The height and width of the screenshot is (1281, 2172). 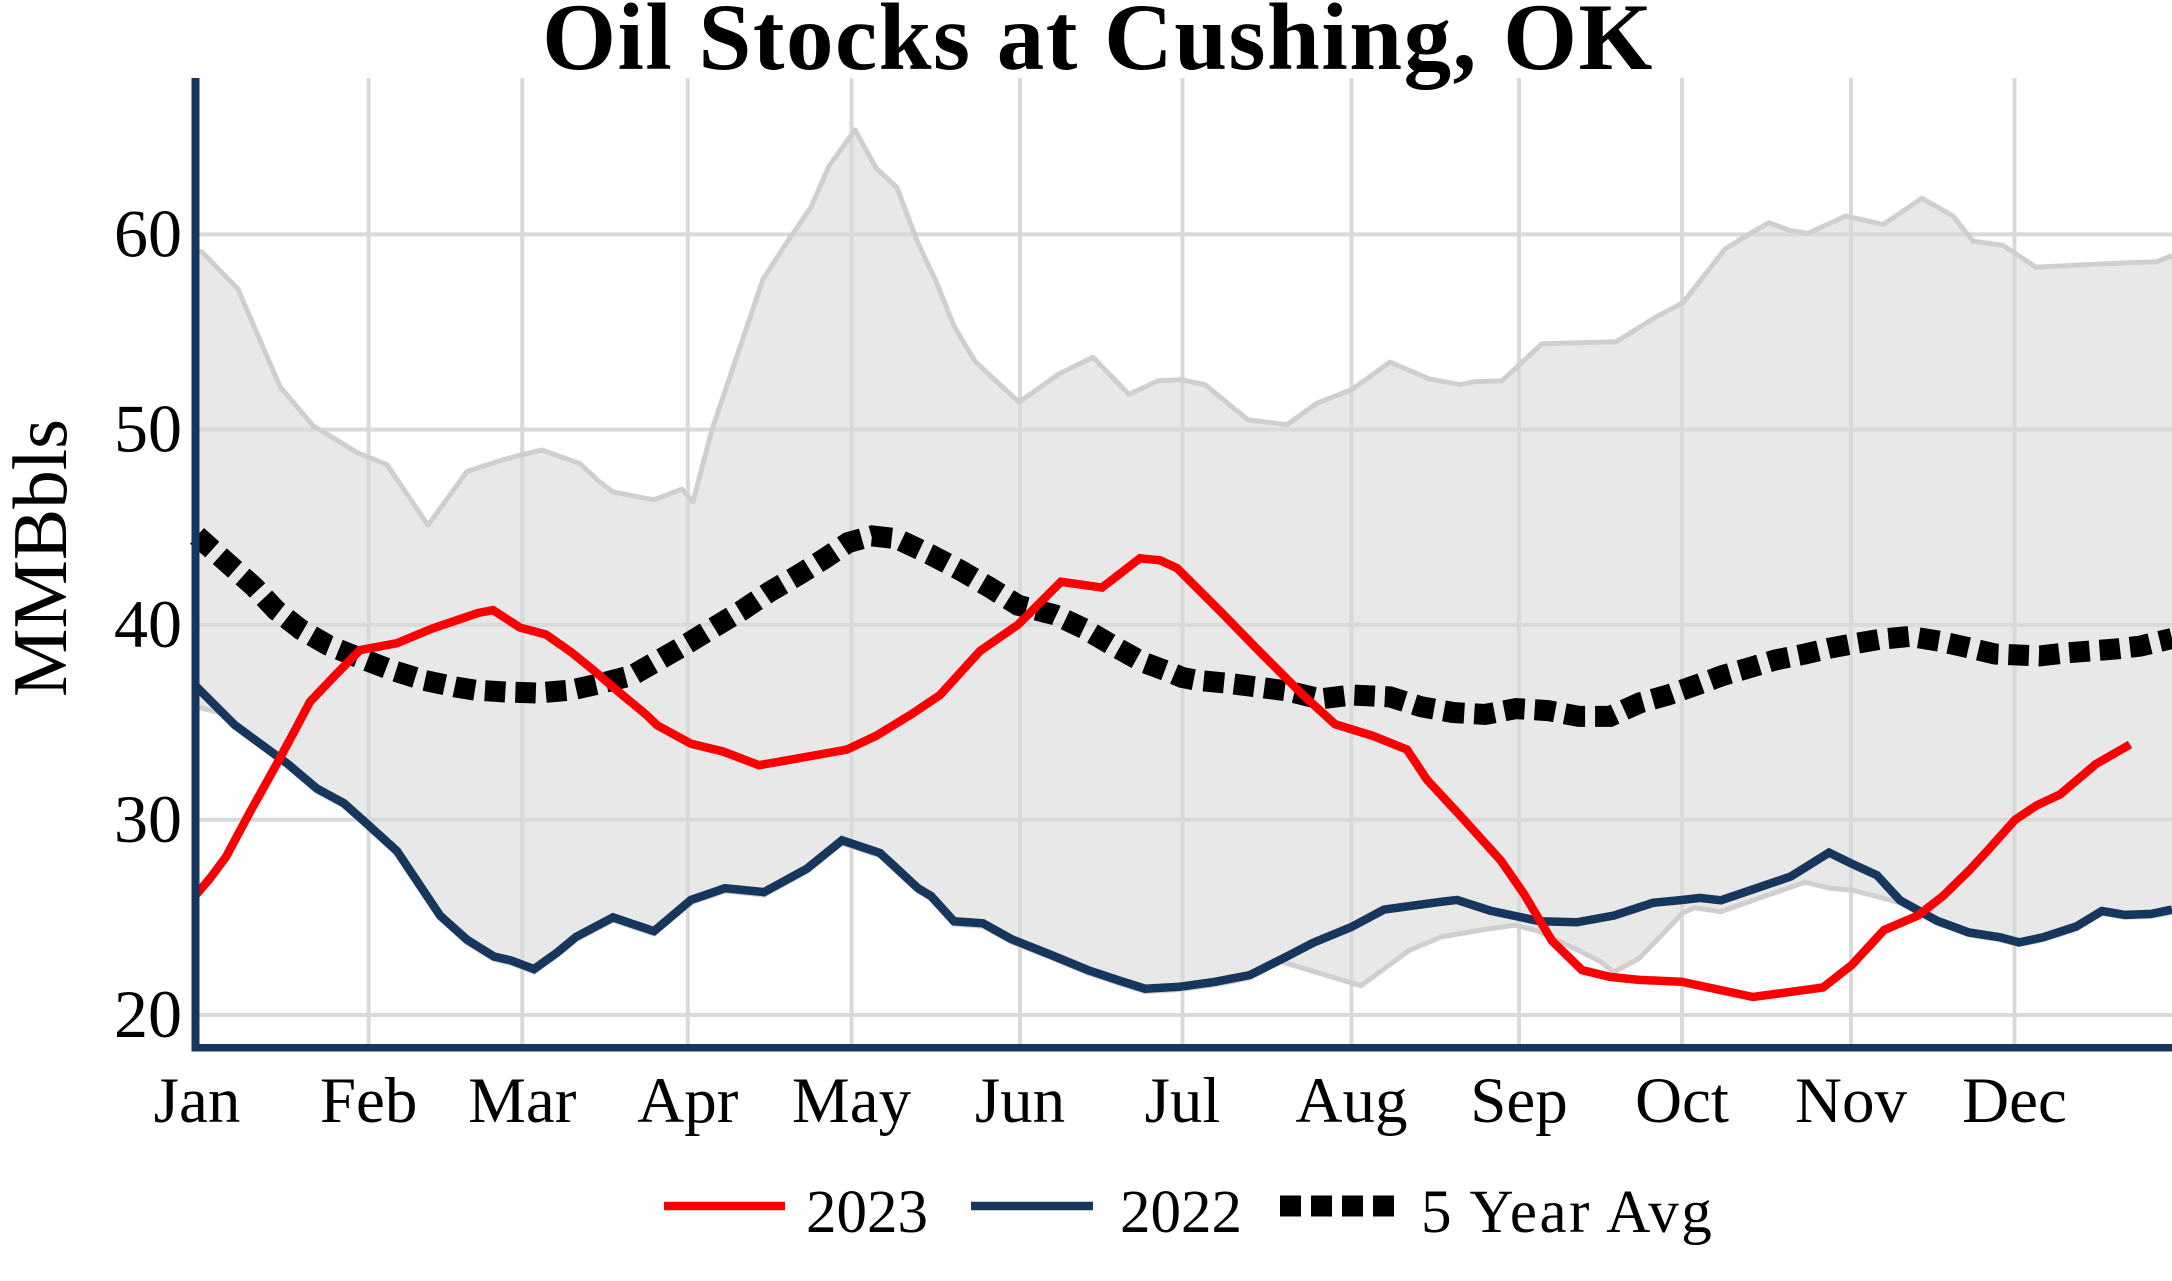 What do you see at coordinates (1567, 1212) in the screenshot?
I see `svg-text: 5 Year Avg` at bounding box center [1567, 1212].